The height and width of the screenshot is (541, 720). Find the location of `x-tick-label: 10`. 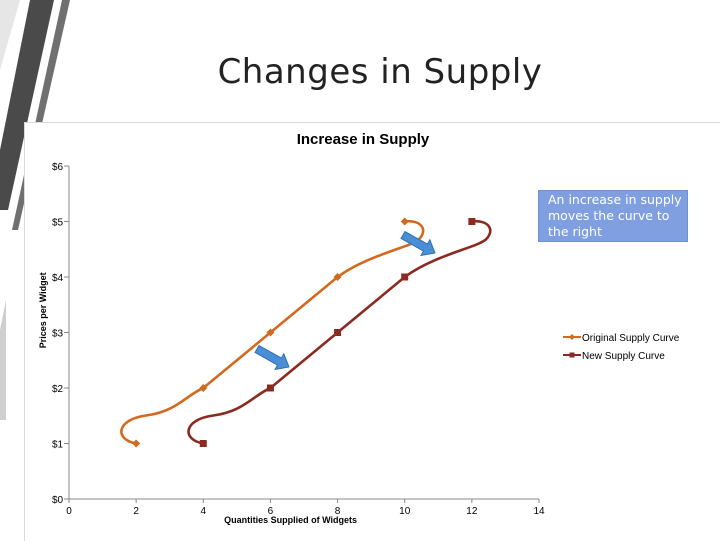

x-tick-label: 10 is located at coordinates (405, 511).